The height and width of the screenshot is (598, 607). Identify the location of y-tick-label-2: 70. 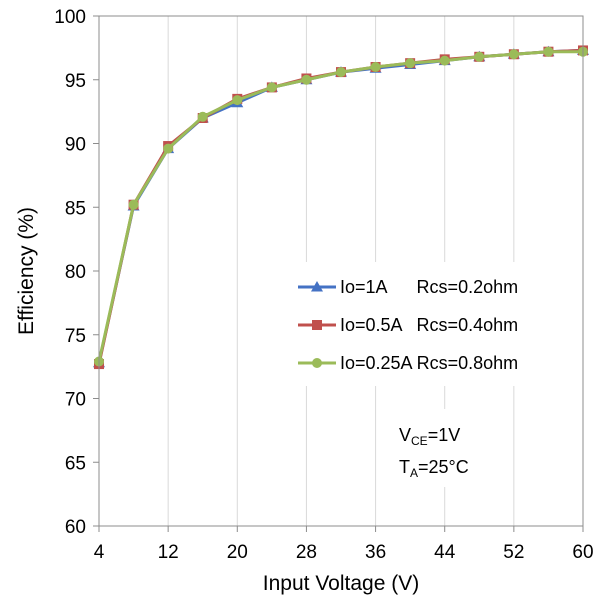
(75, 400).